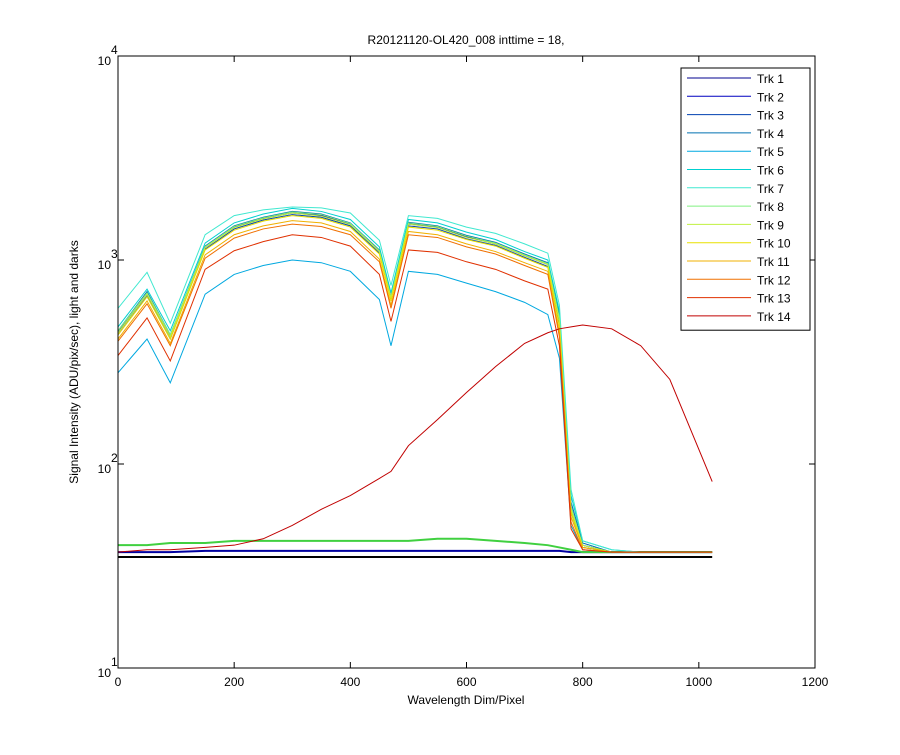 This screenshot has height=755, width=900. What do you see at coordinates (815, 682) in the screenshot?
I see `x-tick-label: 1200` at bounding box center [815, 682].